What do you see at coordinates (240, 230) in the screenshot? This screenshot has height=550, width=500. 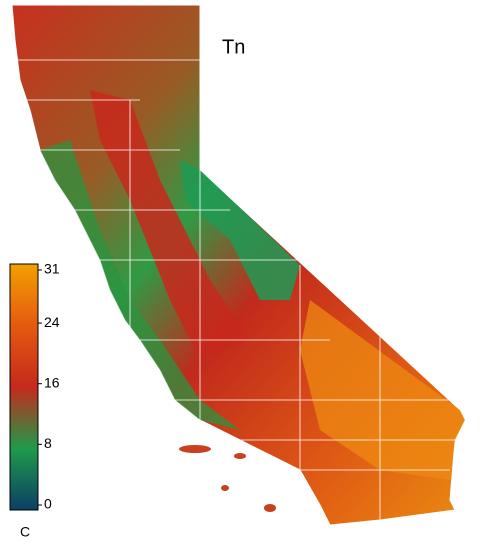 I see `sierra-band` at bounding box center [240, 230].